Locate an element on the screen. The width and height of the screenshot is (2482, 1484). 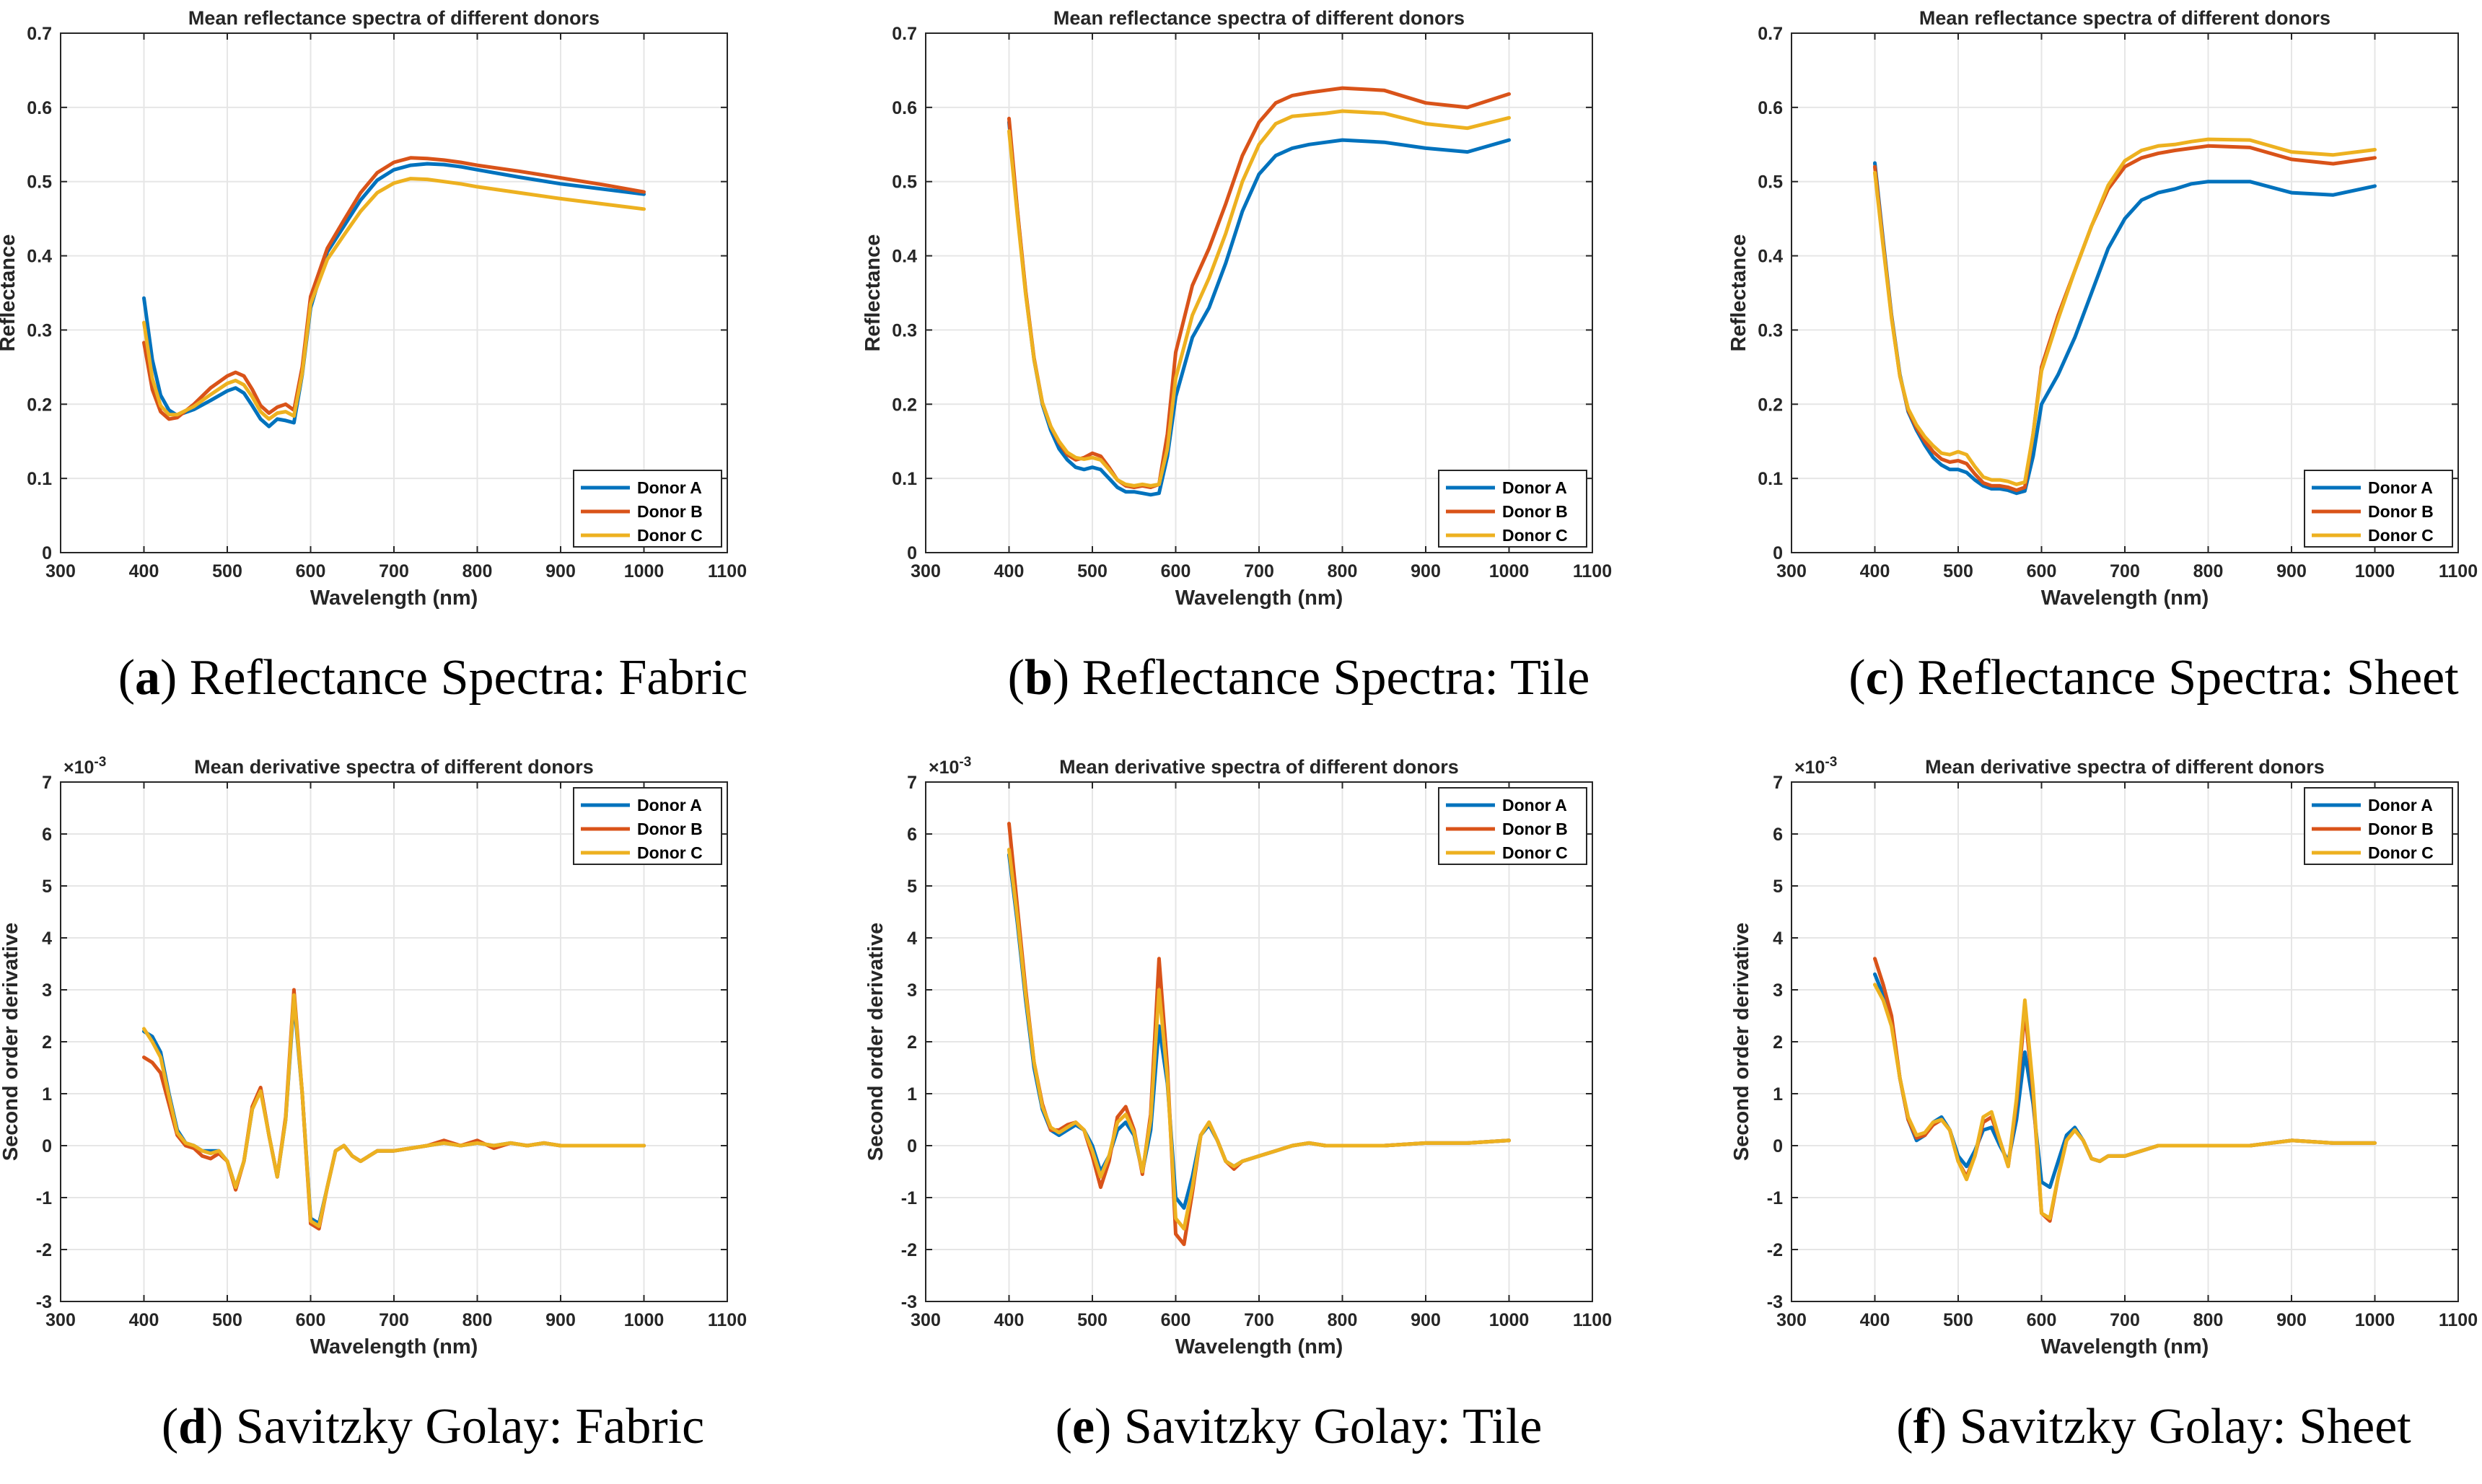
y-axis-label: Second order derivative is located at coordinates (875, 1042).